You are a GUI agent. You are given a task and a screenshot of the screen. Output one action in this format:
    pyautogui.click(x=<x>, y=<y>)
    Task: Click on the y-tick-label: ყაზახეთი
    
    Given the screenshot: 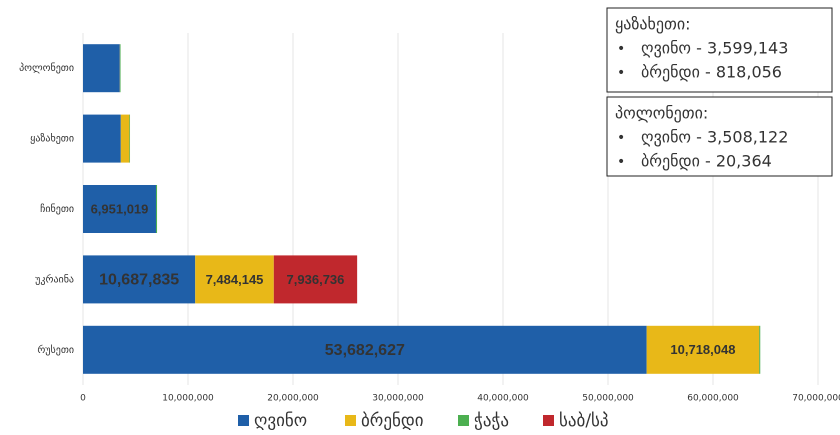 What is the action you would take?
    pyautogui.click(x=52, y=139)
    